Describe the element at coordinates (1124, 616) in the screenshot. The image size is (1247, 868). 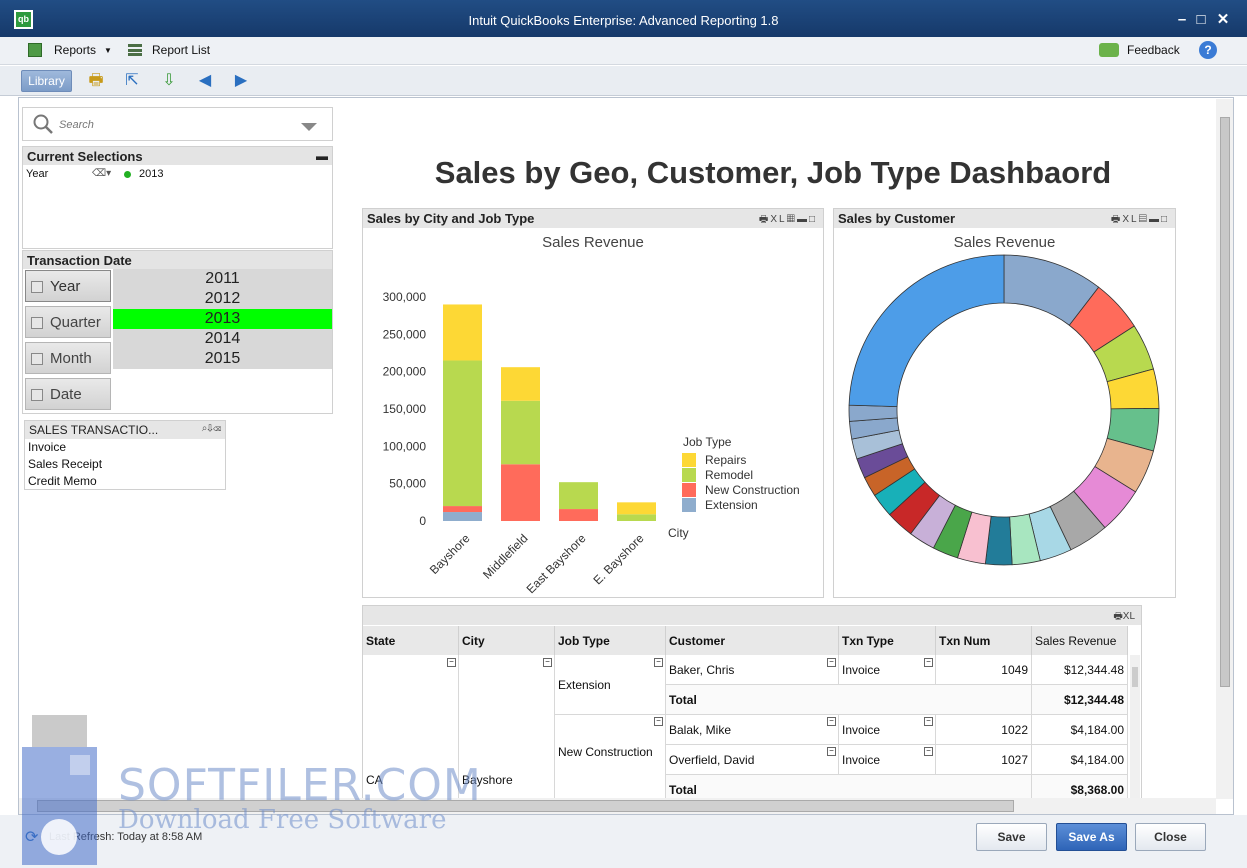
I see `table-tools-icon: 🖶XL` at that location.